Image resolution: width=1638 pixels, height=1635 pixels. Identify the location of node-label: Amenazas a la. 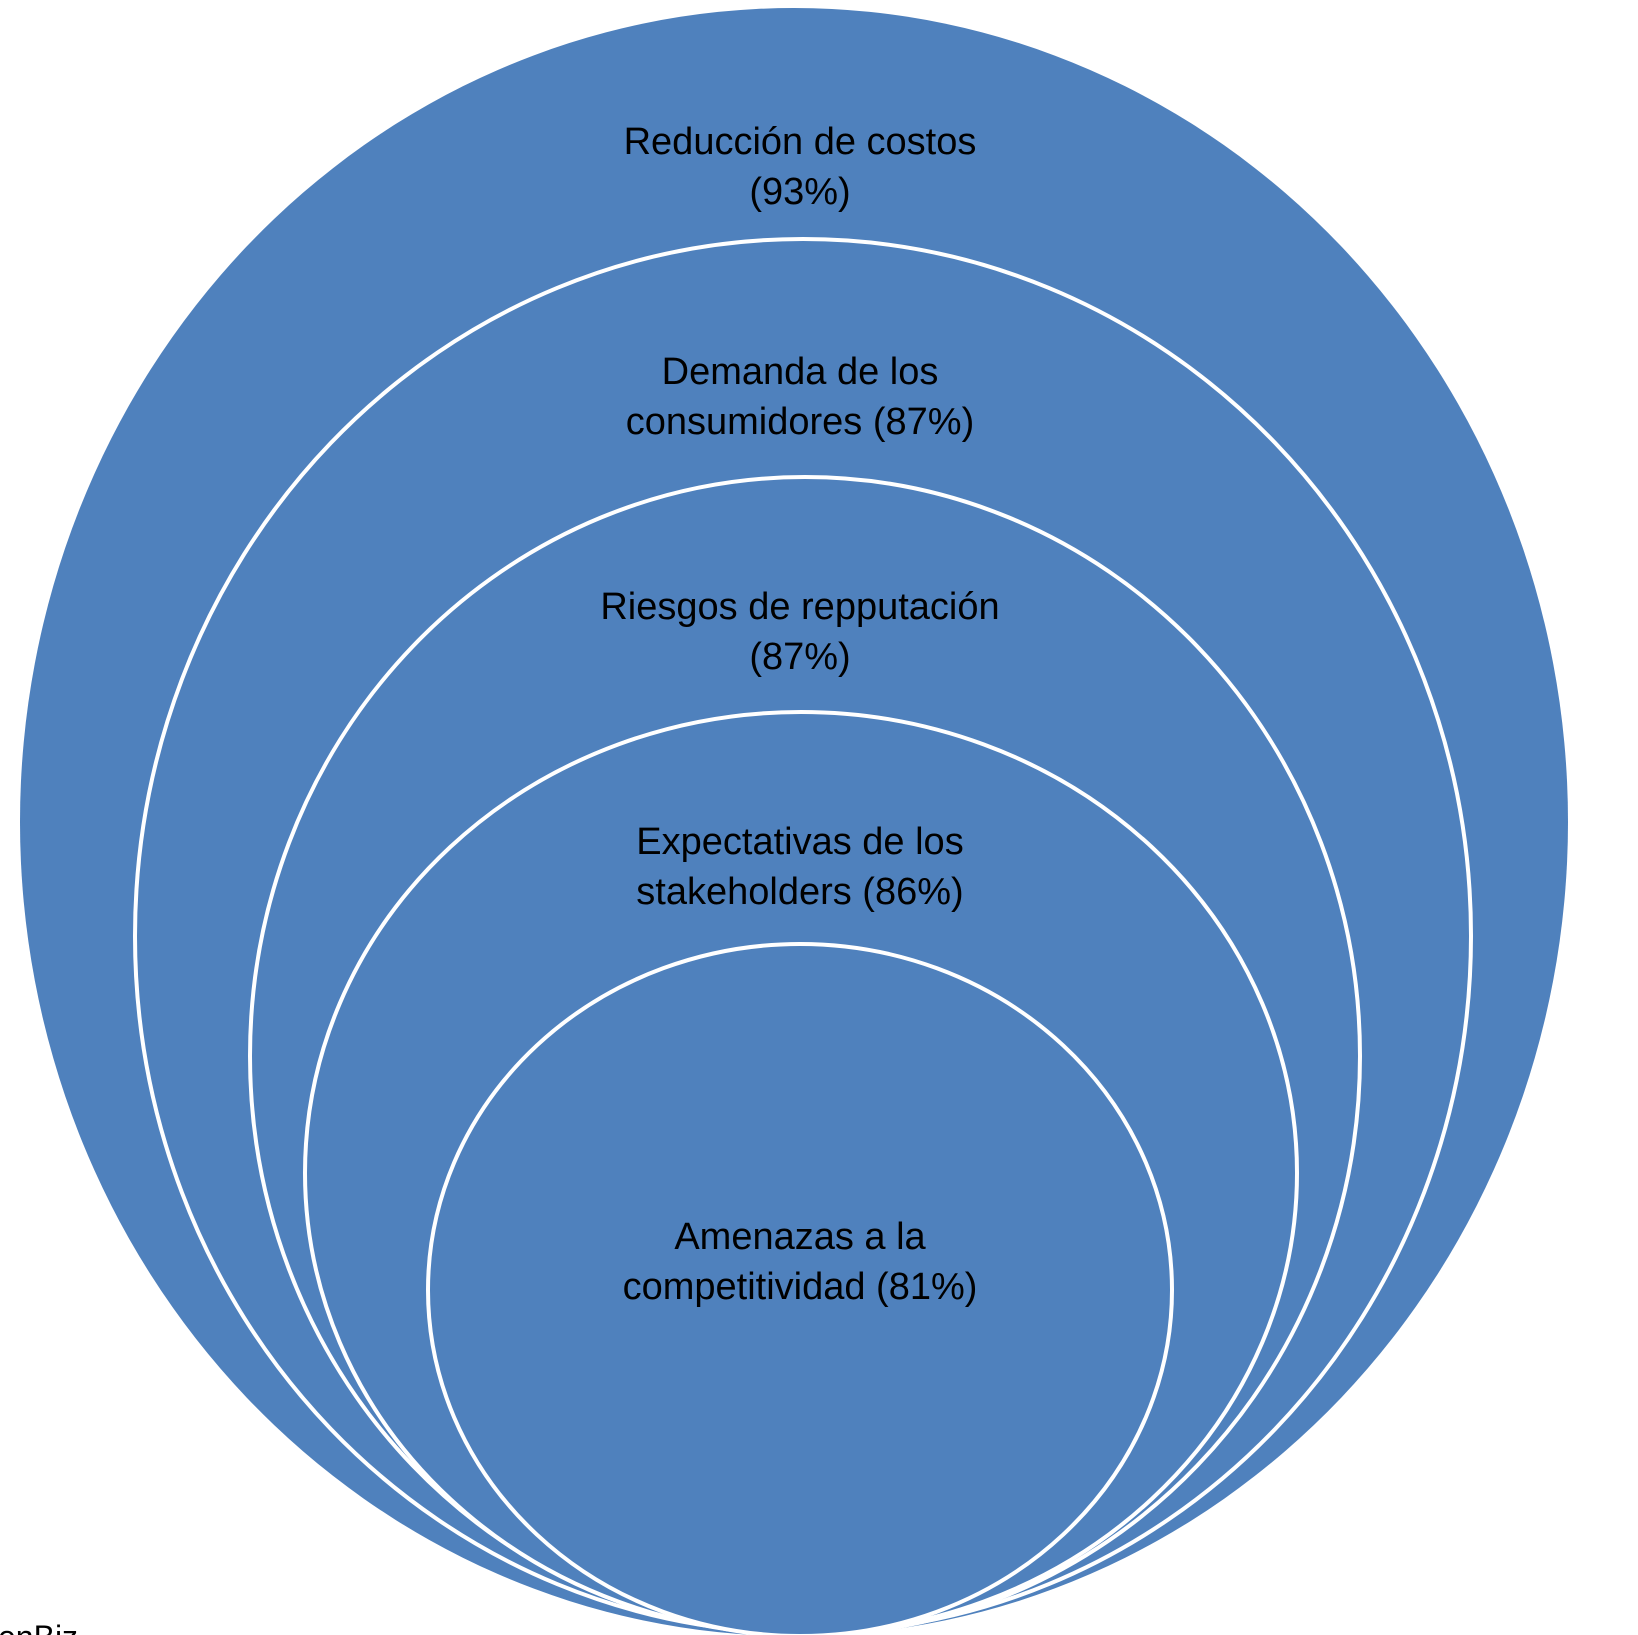
(800, 1237).